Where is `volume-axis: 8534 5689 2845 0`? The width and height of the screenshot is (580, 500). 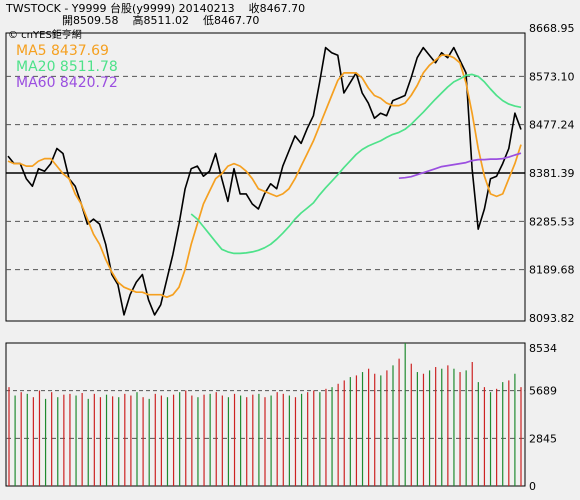
volume-axis: 8534 5689 2845 0 is located at coordinates (543, 417).